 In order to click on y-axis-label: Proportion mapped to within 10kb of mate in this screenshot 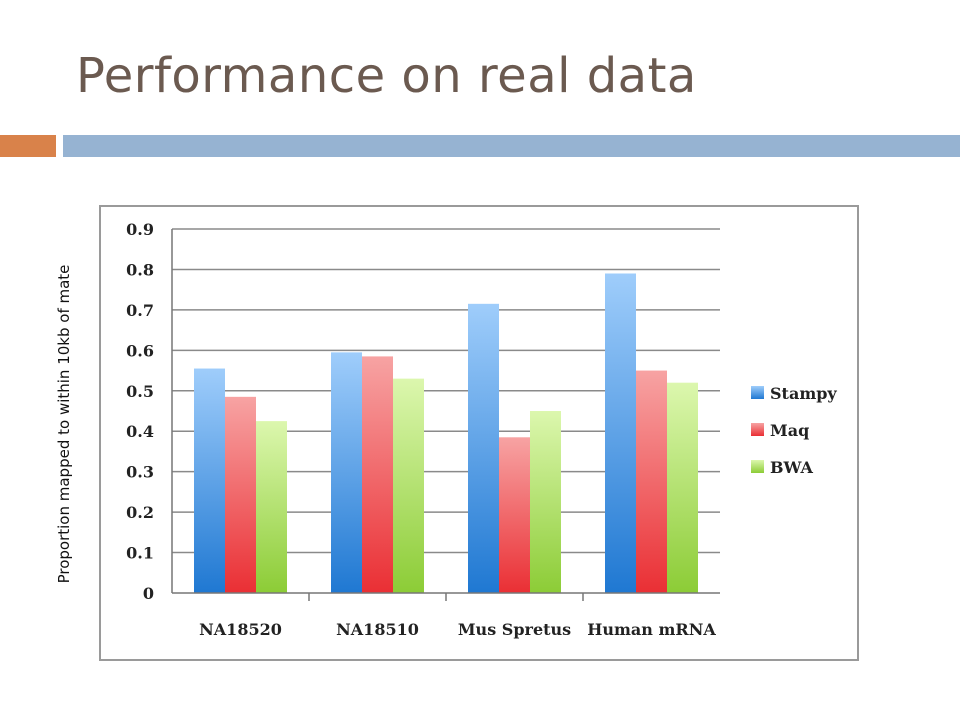, I will do `click(64, 424)`.